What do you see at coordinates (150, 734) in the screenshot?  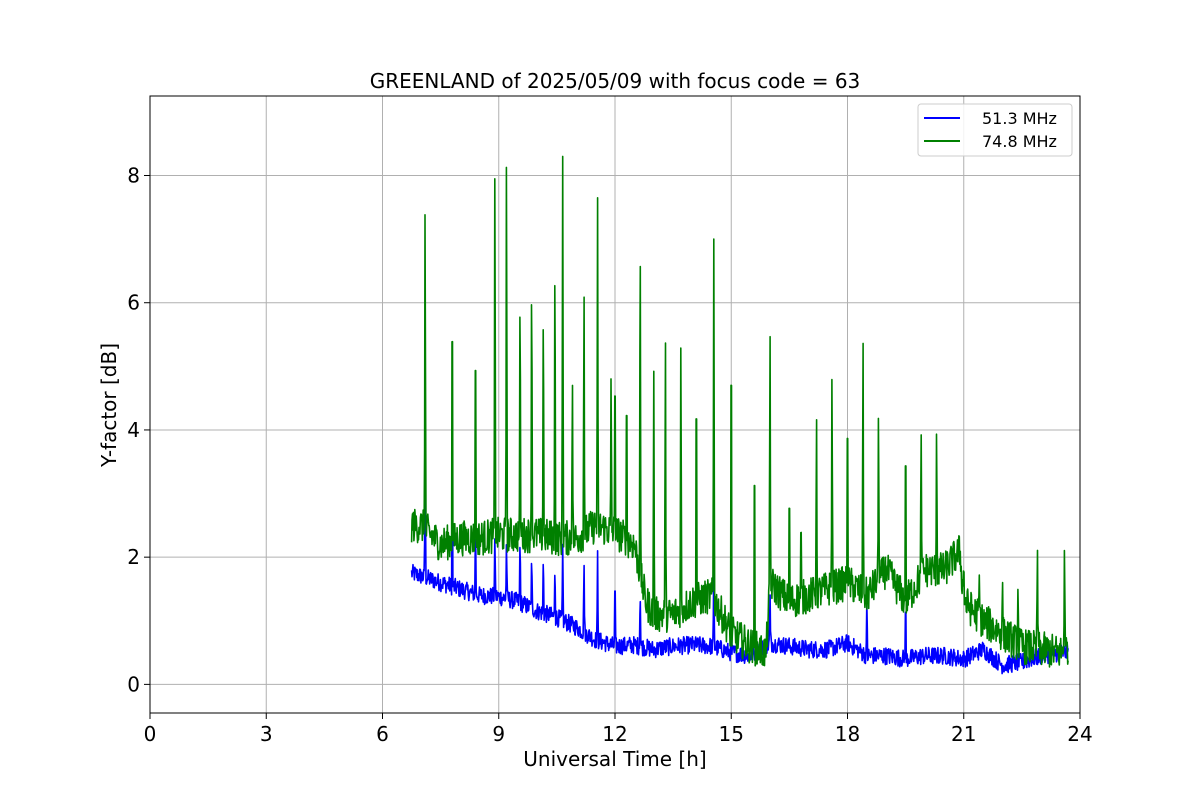 I see `x-tick-label: 0` at bounding box center [150, 734].